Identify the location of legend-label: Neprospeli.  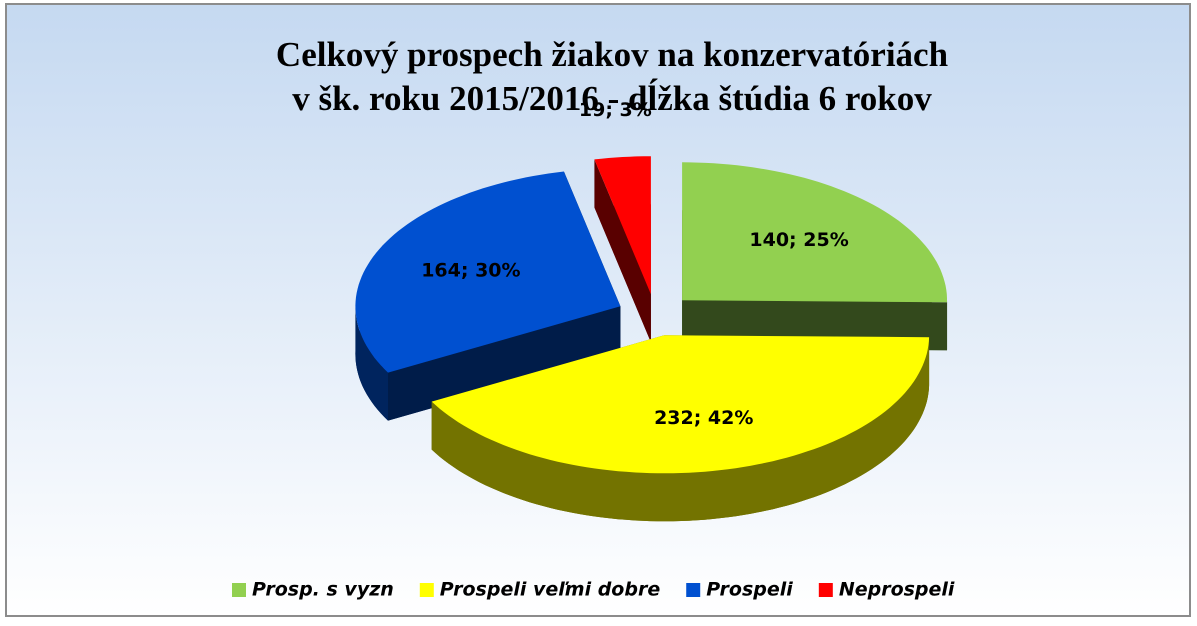
(897, 590).